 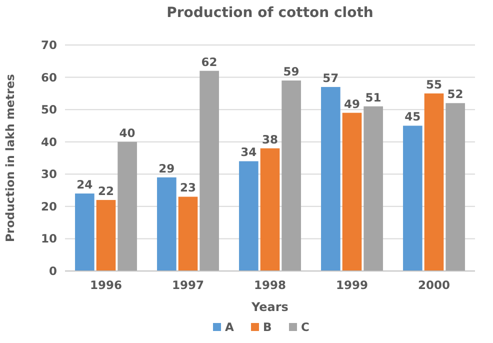 I want to click on data-label: 62, so click(x=209, y=61).